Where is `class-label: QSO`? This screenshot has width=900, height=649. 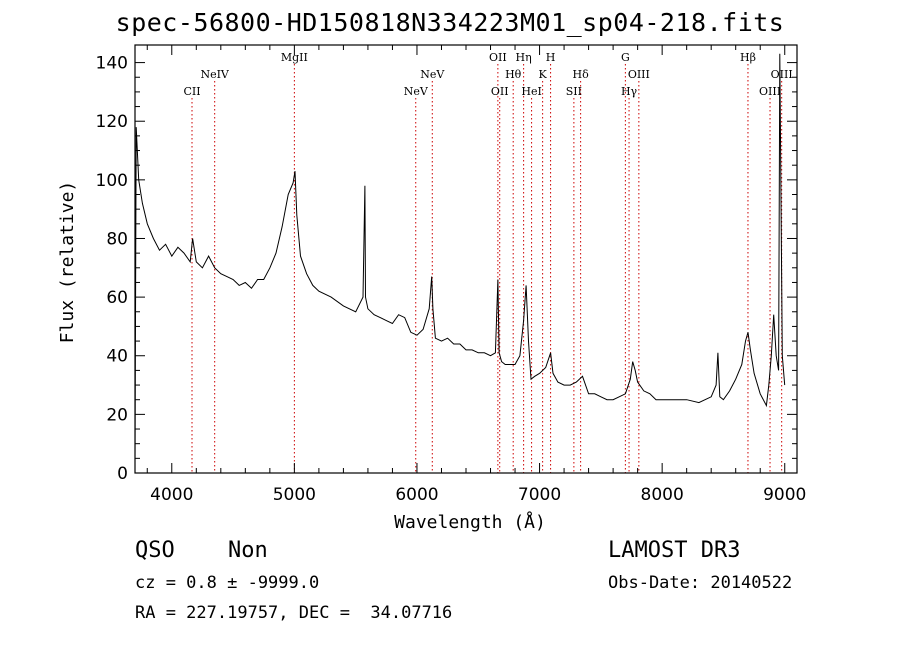 class-label: QSO is located at coordinates (155, 550).